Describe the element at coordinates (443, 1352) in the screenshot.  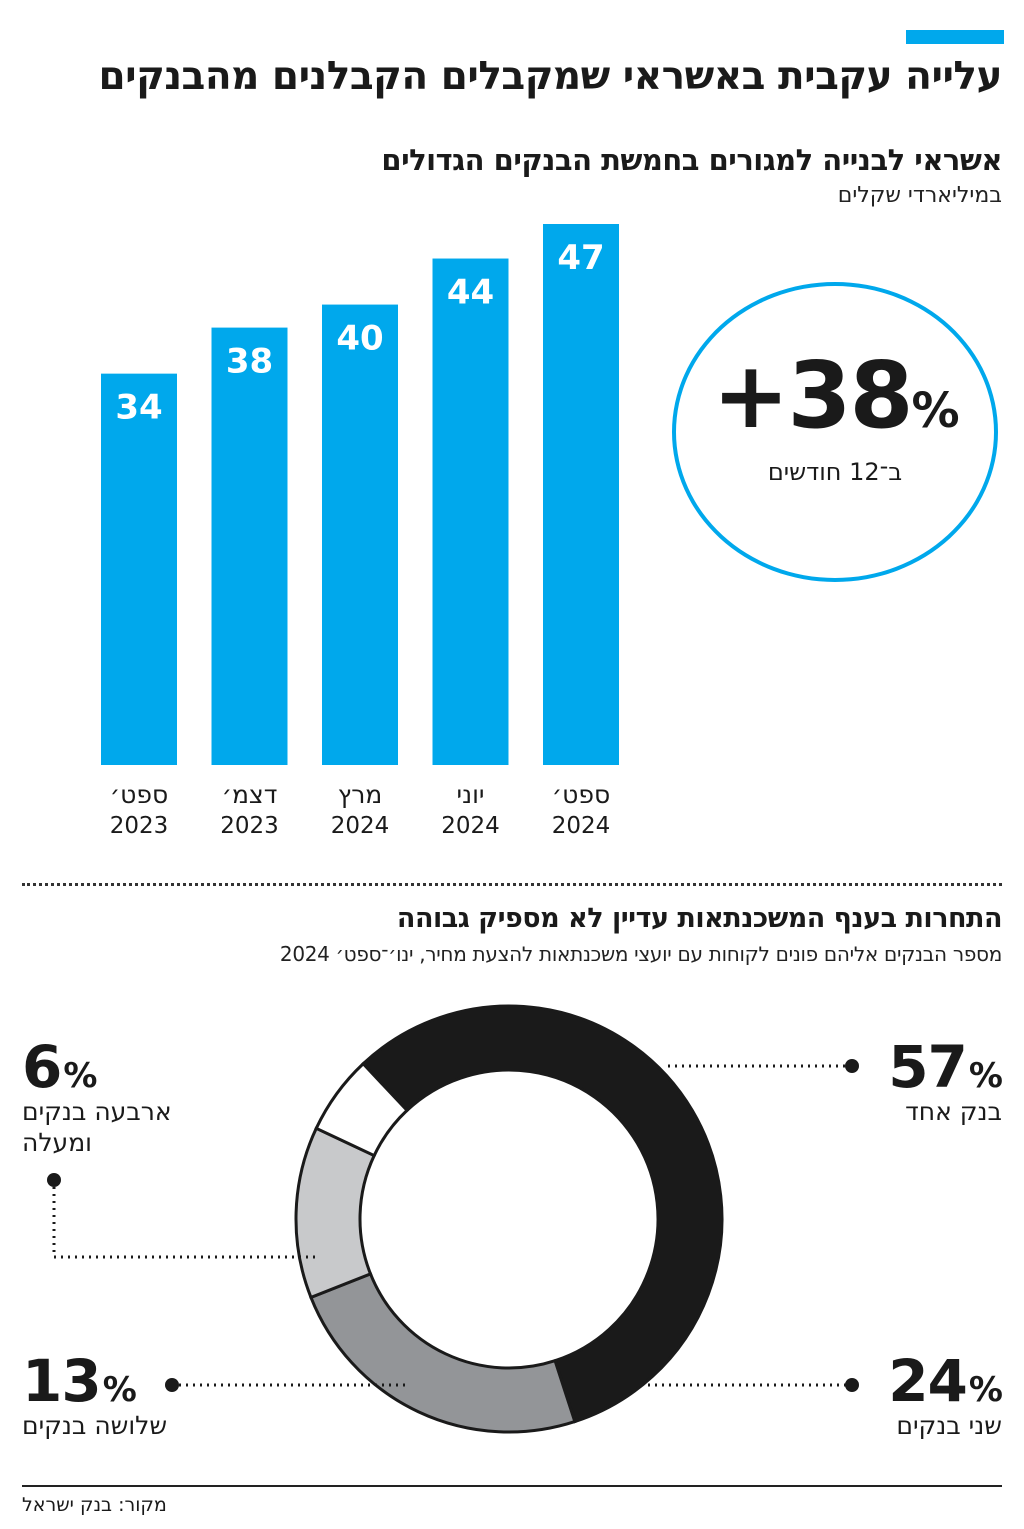
I see `donut-slice-two-banks` at that location.